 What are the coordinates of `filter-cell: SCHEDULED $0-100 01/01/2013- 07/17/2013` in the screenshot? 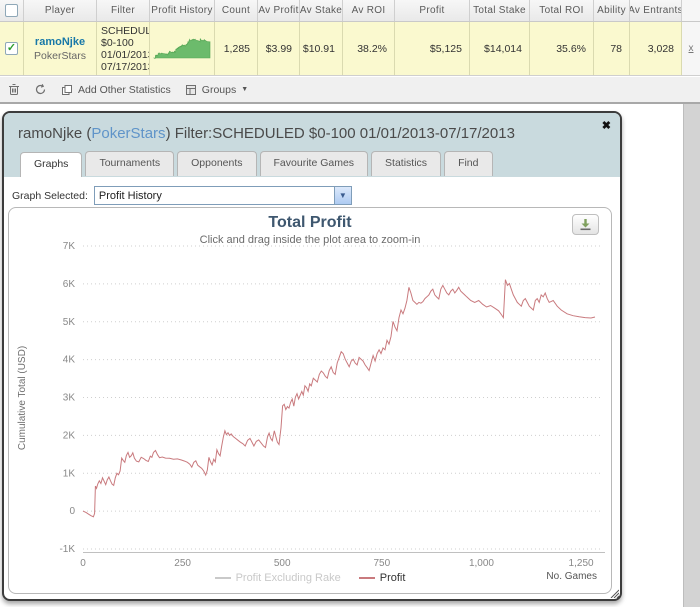 It's located at (123, 48).